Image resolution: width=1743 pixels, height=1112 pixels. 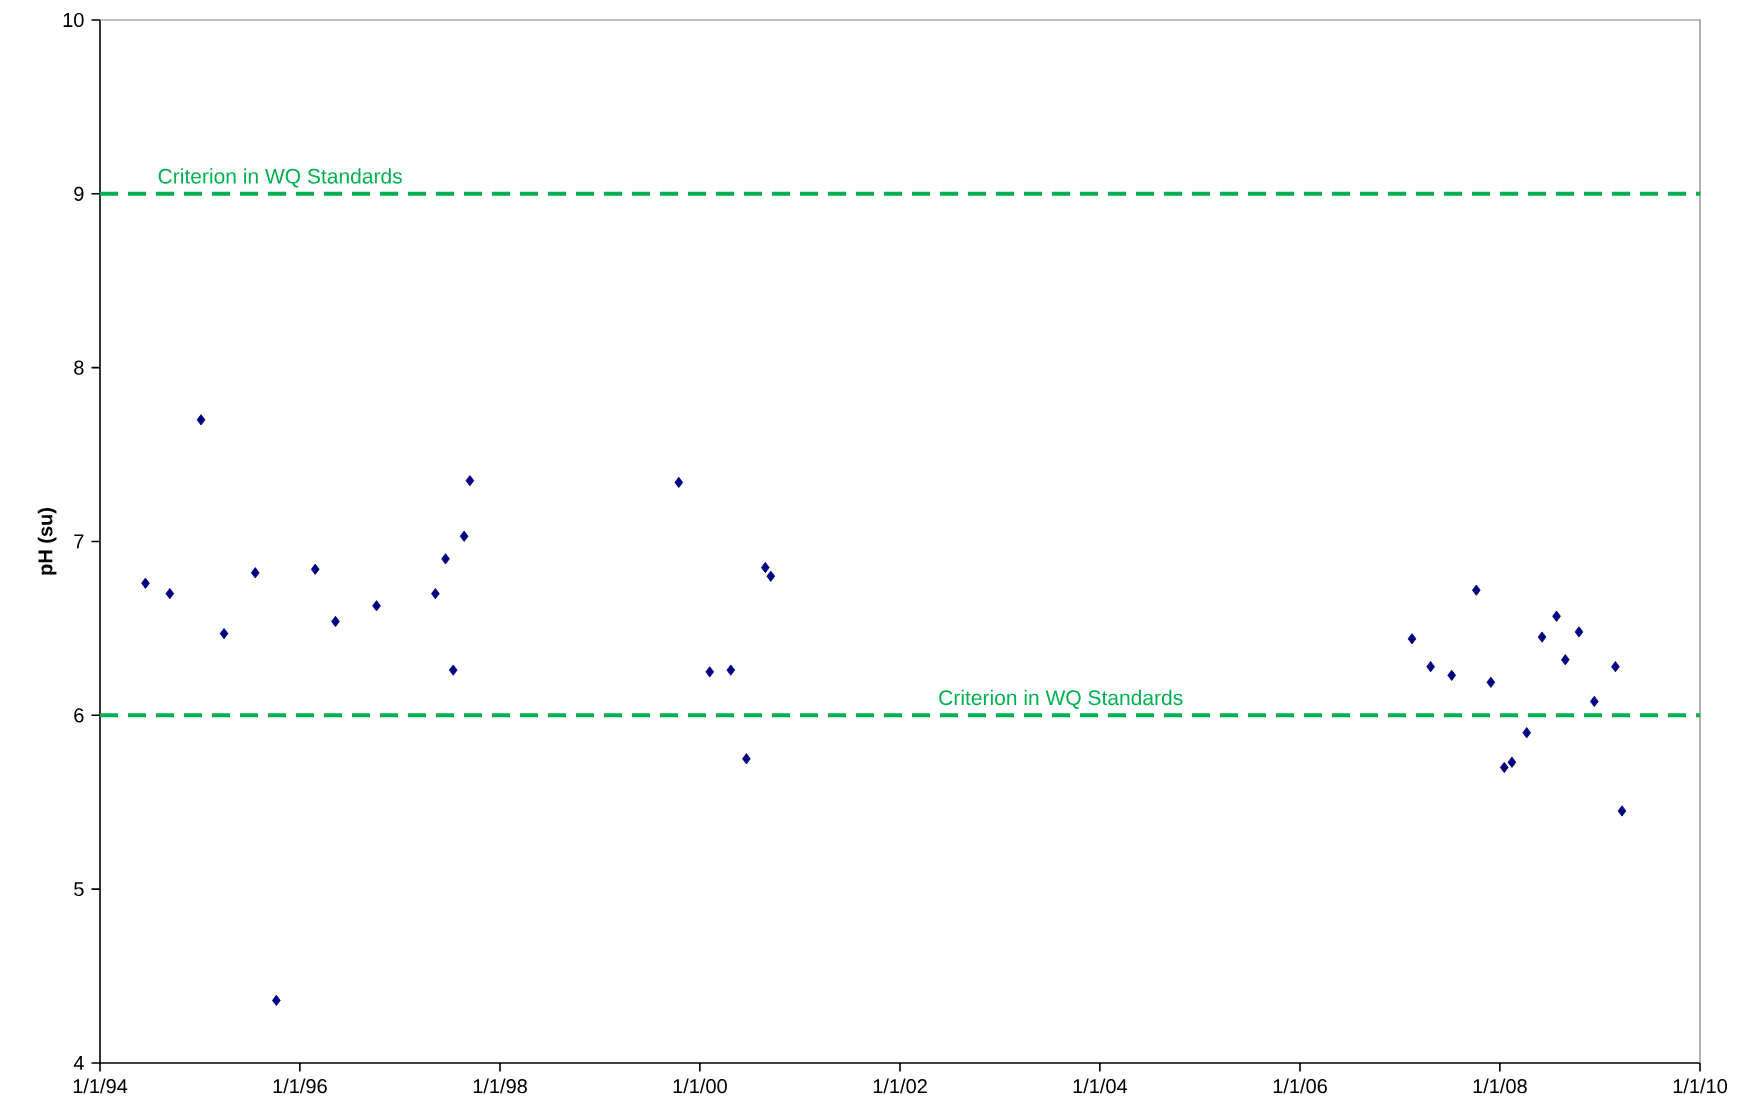 I want to click on y-tick-label: 8, so click(x=79, y=367).